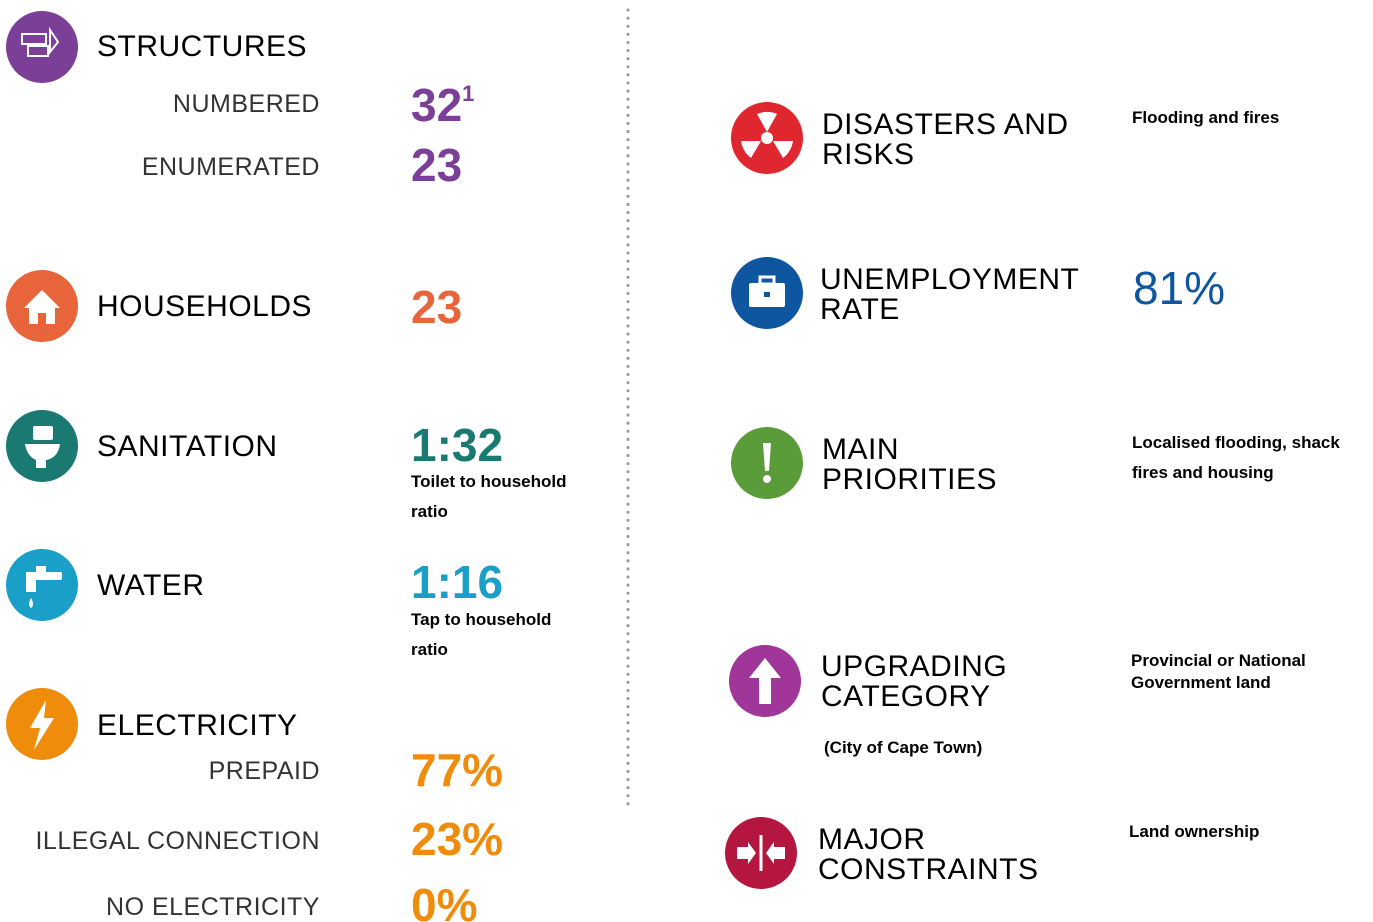  I want to click on numbered-label: NUMBERED, so click(246, 104).